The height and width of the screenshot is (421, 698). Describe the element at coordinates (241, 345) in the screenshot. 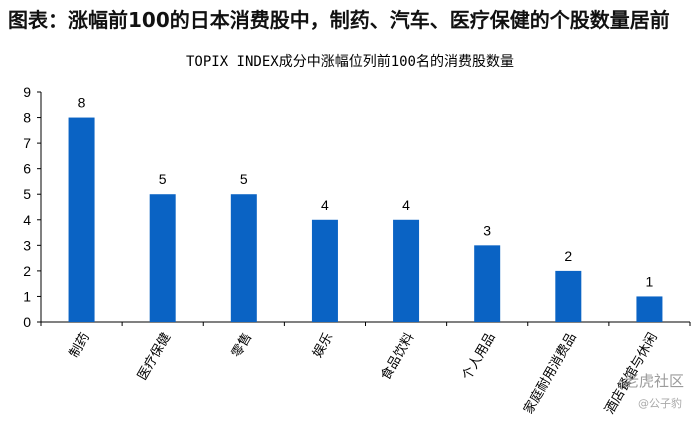

I see `x-category-label: 零售` at that location.